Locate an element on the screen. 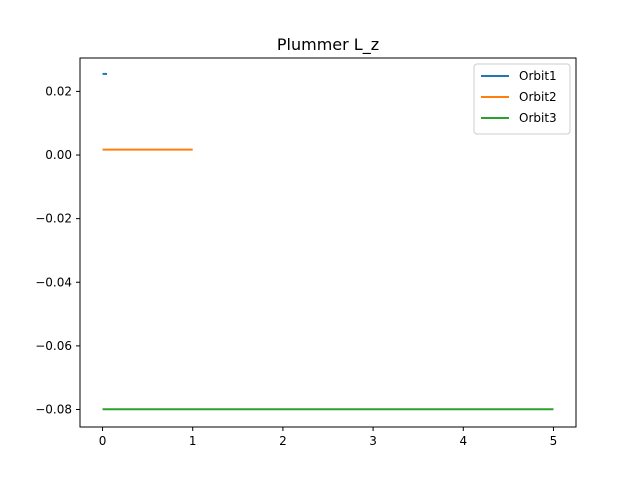 This screenshot has width=640, height=480. x-tick-label: 2 is located at coordinates (283, 441).